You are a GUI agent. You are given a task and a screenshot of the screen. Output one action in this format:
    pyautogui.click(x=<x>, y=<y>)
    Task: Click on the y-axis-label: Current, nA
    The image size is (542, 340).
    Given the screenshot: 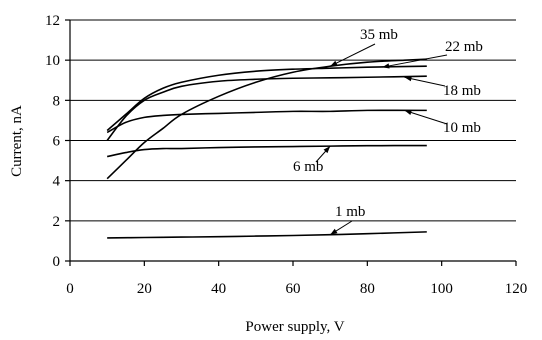 What is the action you would take?
    pyautogui.click(x=17, y=141)
    